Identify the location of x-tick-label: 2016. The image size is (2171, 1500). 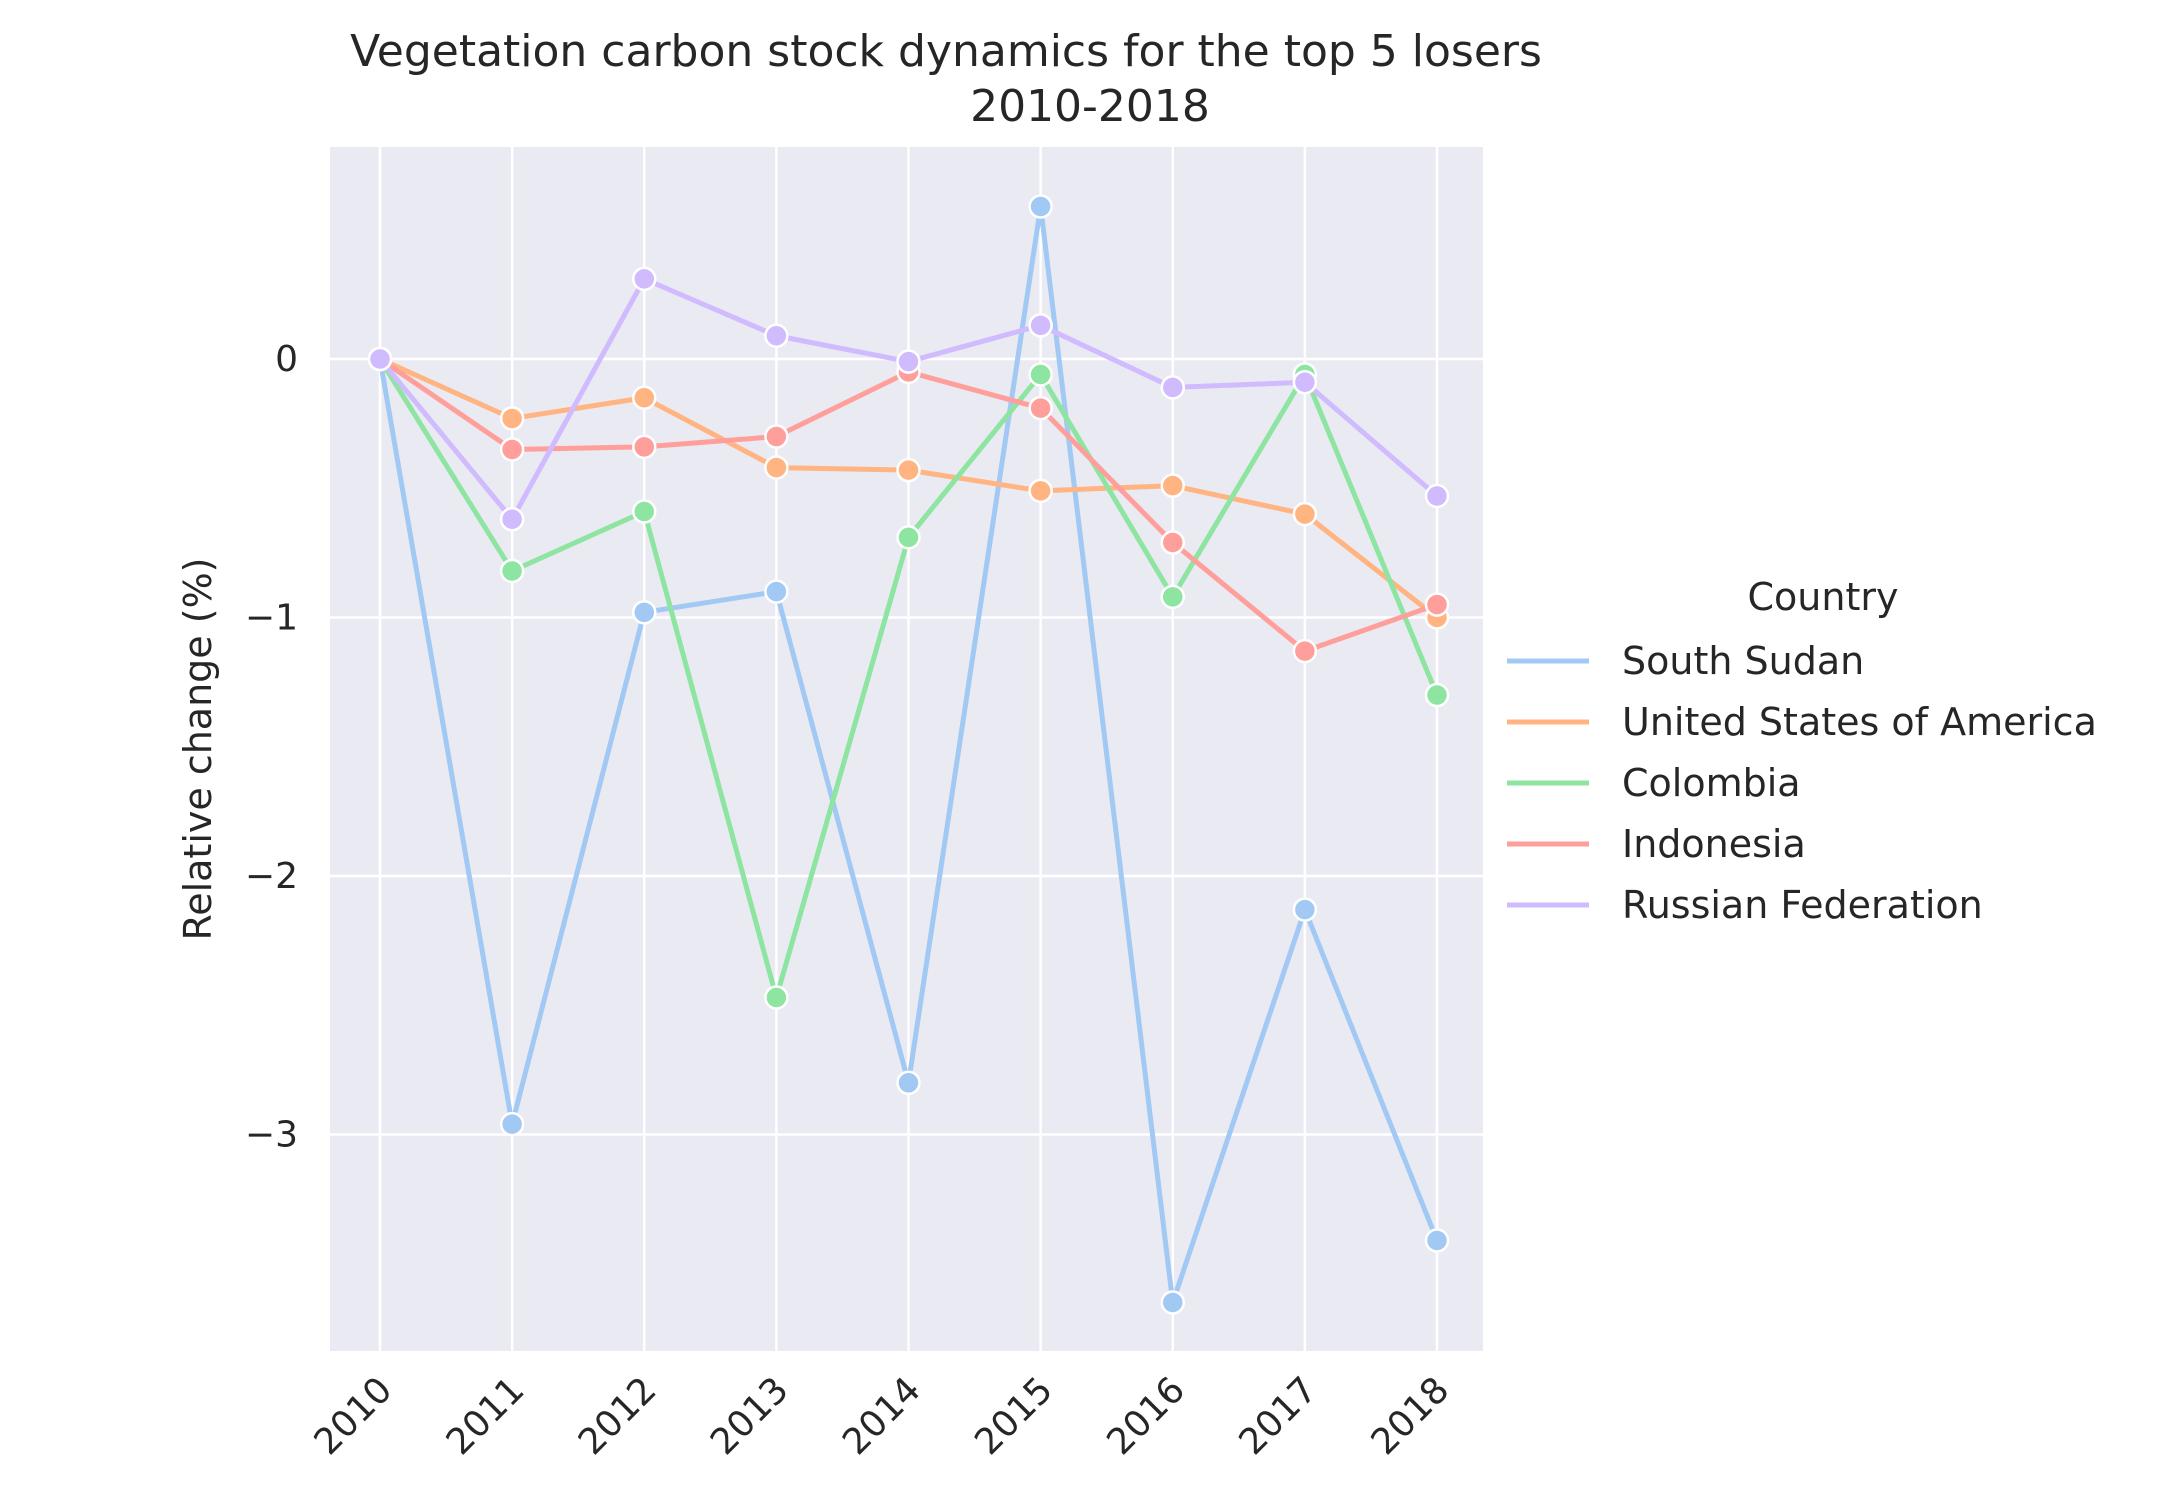
(1146, 1416).